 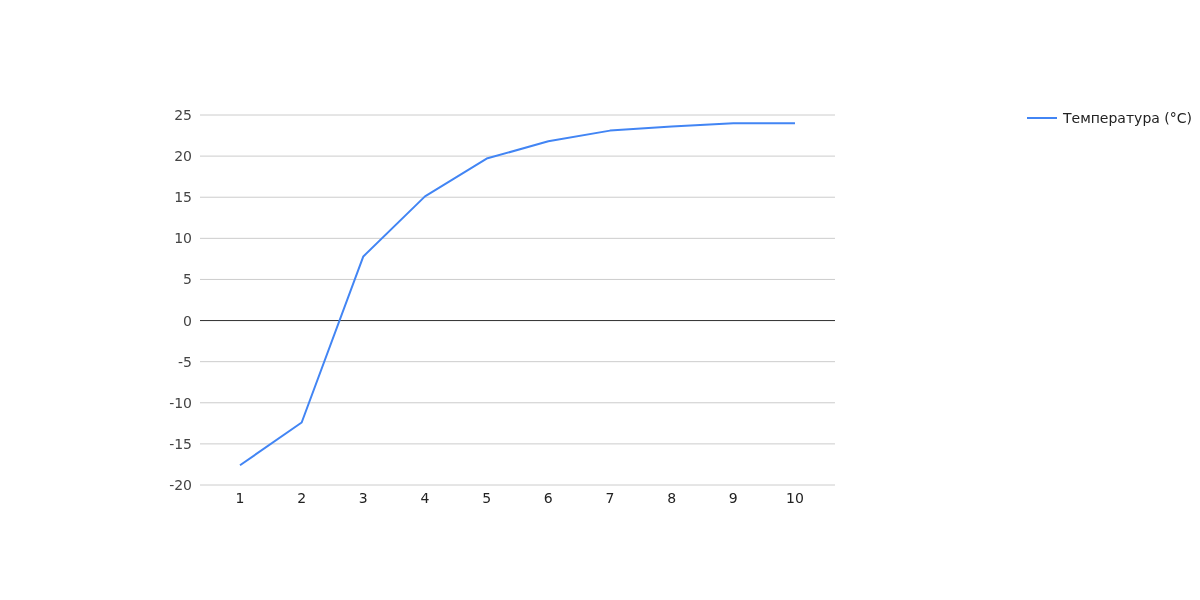 I want to click on y-tick-label: 15, so click(x=183, y=197).